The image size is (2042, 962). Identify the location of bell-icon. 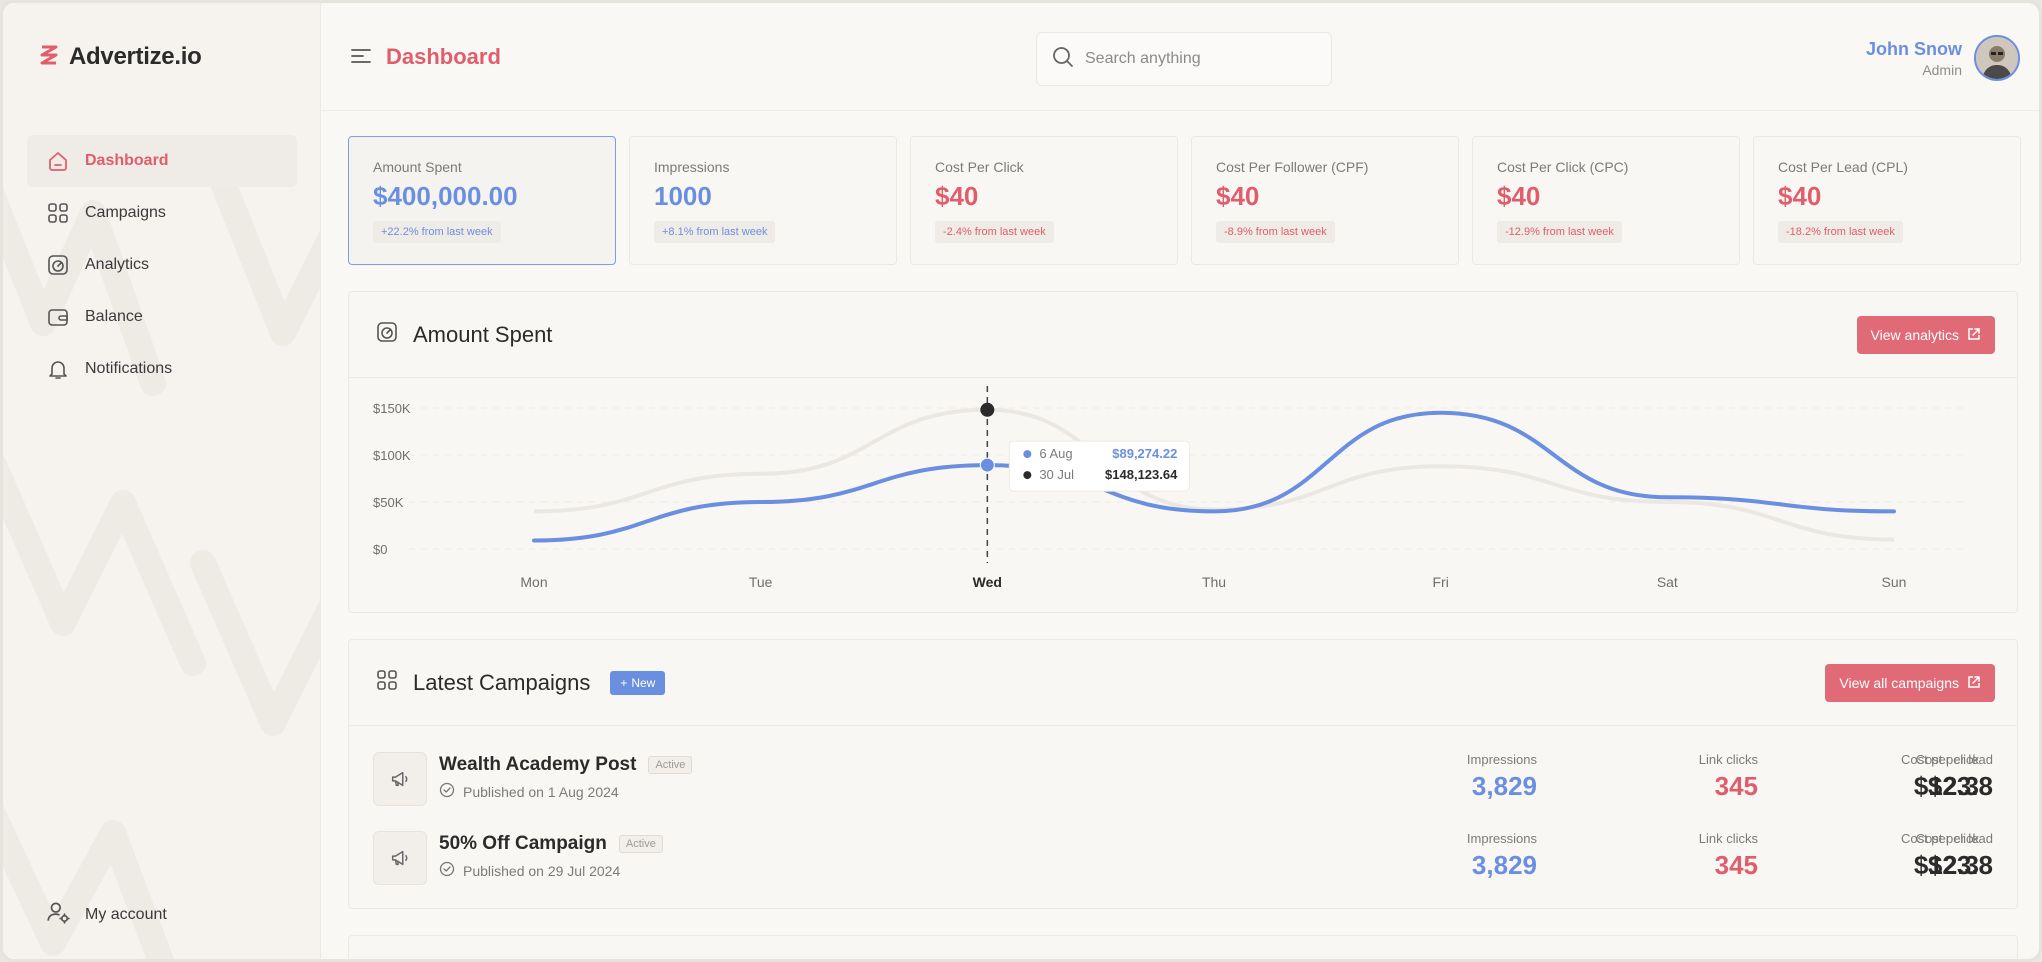
(58, 369).